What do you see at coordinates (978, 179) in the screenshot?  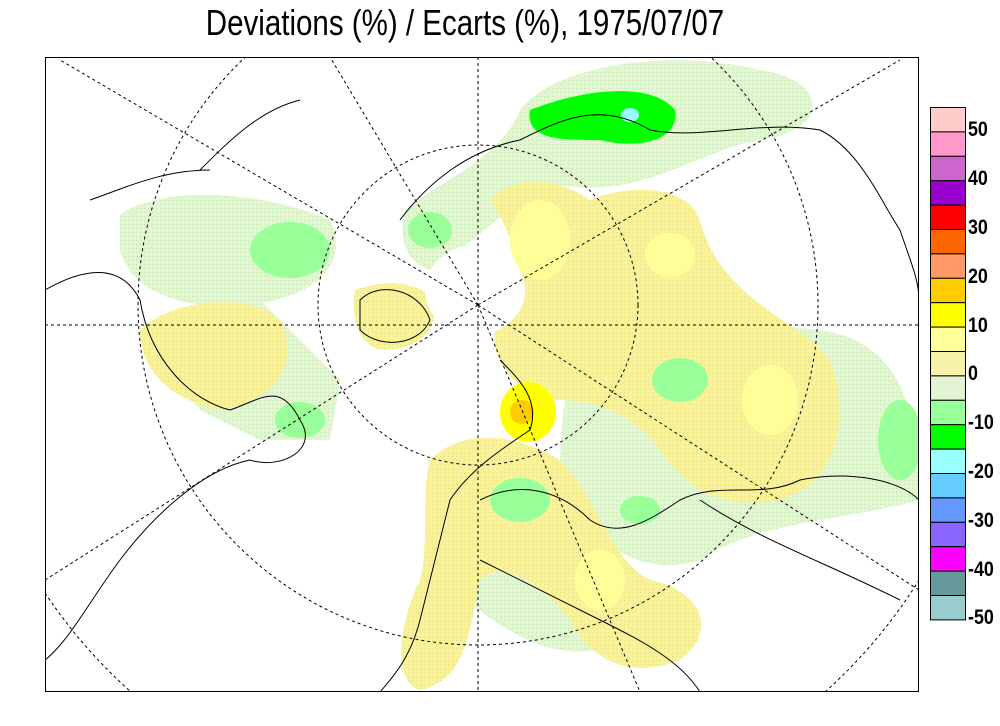 I see `legend-label: 40` at bounding box center [978, 179].